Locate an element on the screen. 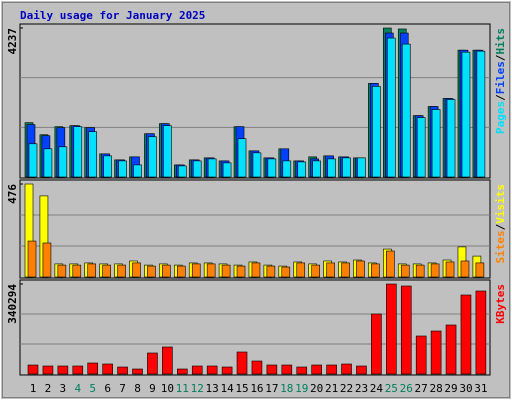  legend: Pages/Files/Hits is located at coordinates (500, 81).